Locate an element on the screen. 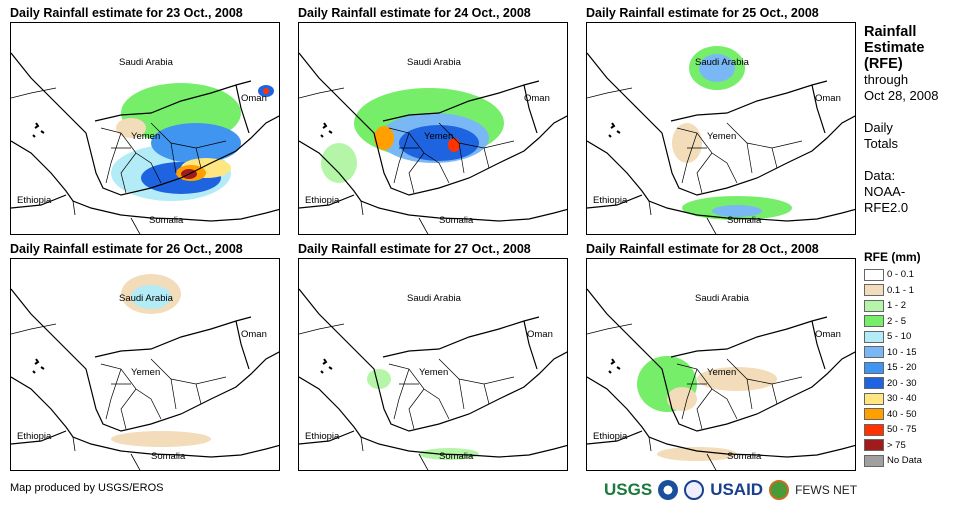 This screenshot has height=511, width=967. legend-label: 1 - 2 is located at coordinates (897, 306).